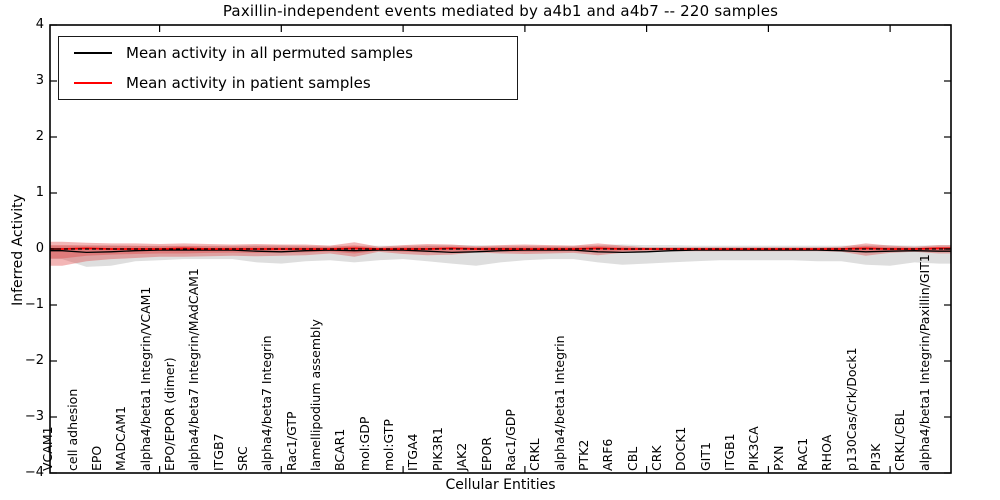 Image resolution: width=1000 pixels, height=500 pixels. I want to click on x-tick-label: PTK2, so click(583, 455).